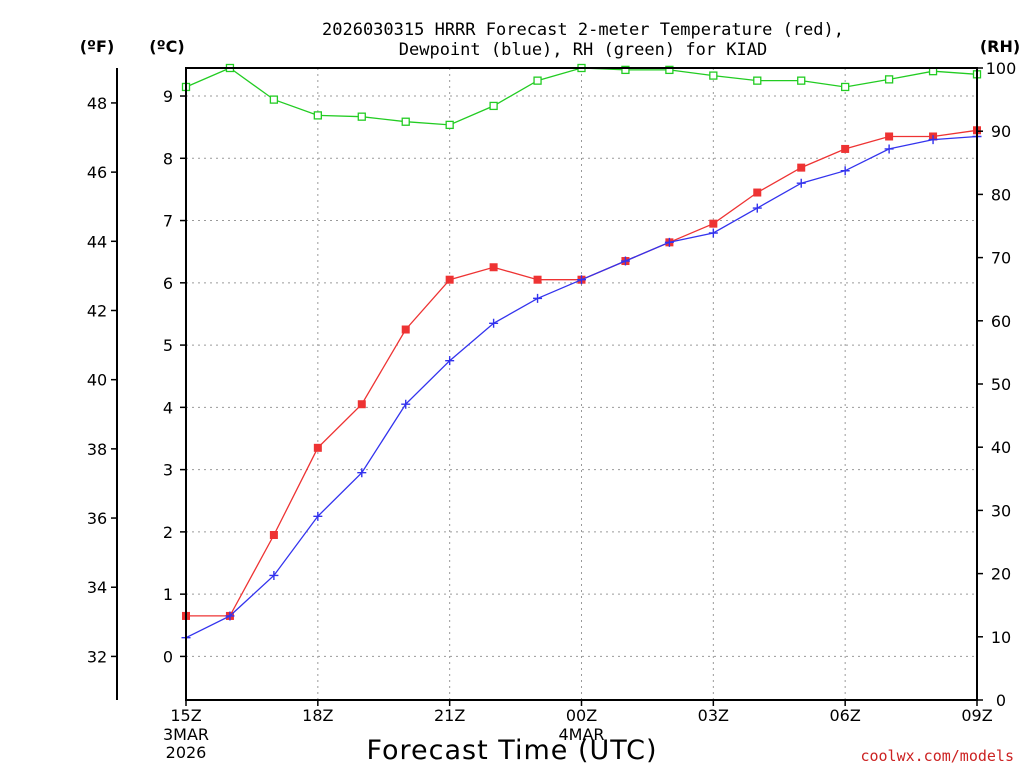 This screenshot has height=768, width=1024. What do you see at coordinates (168, 158) in the screenshot?
I see `celsius-tick-label: 8` at bounding box center [168, 158].